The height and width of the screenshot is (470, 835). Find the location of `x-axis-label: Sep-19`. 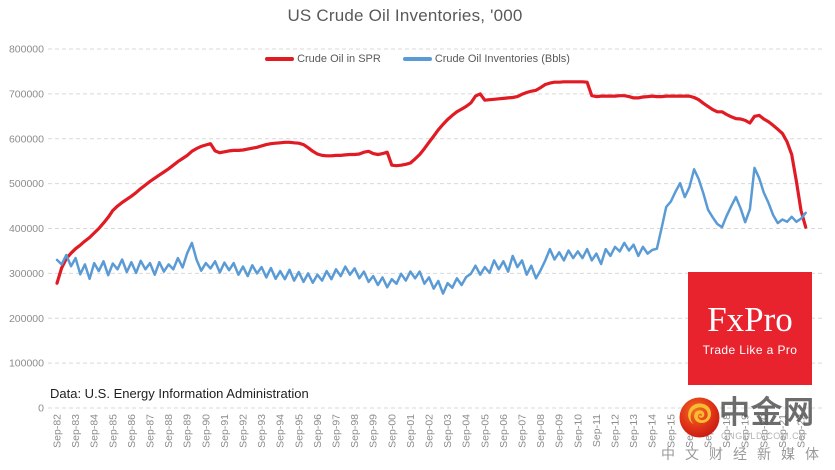

x-axis-label: Sep-19 is located at coordinates (746, 431).